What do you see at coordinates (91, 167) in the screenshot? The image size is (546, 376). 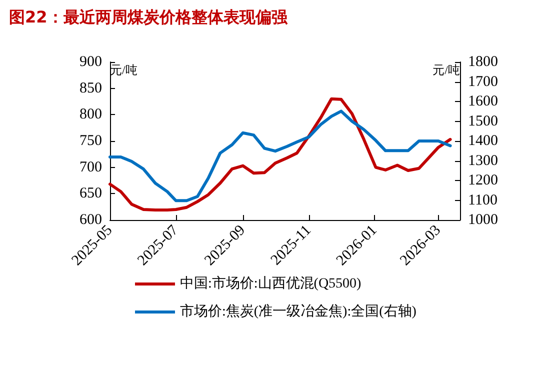 I see `y-tick-label: 700` at bounding box center [91, 167].